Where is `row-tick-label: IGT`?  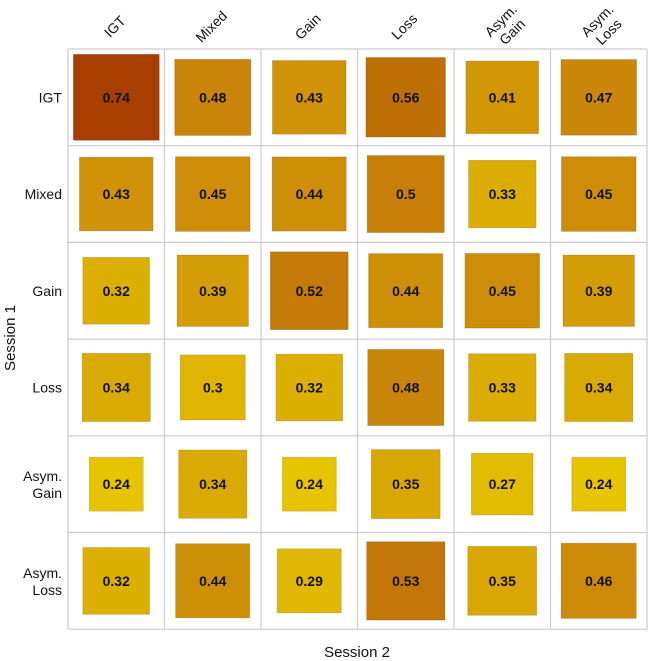
row-tick-label: IGT is located at coordinates (51, 97).